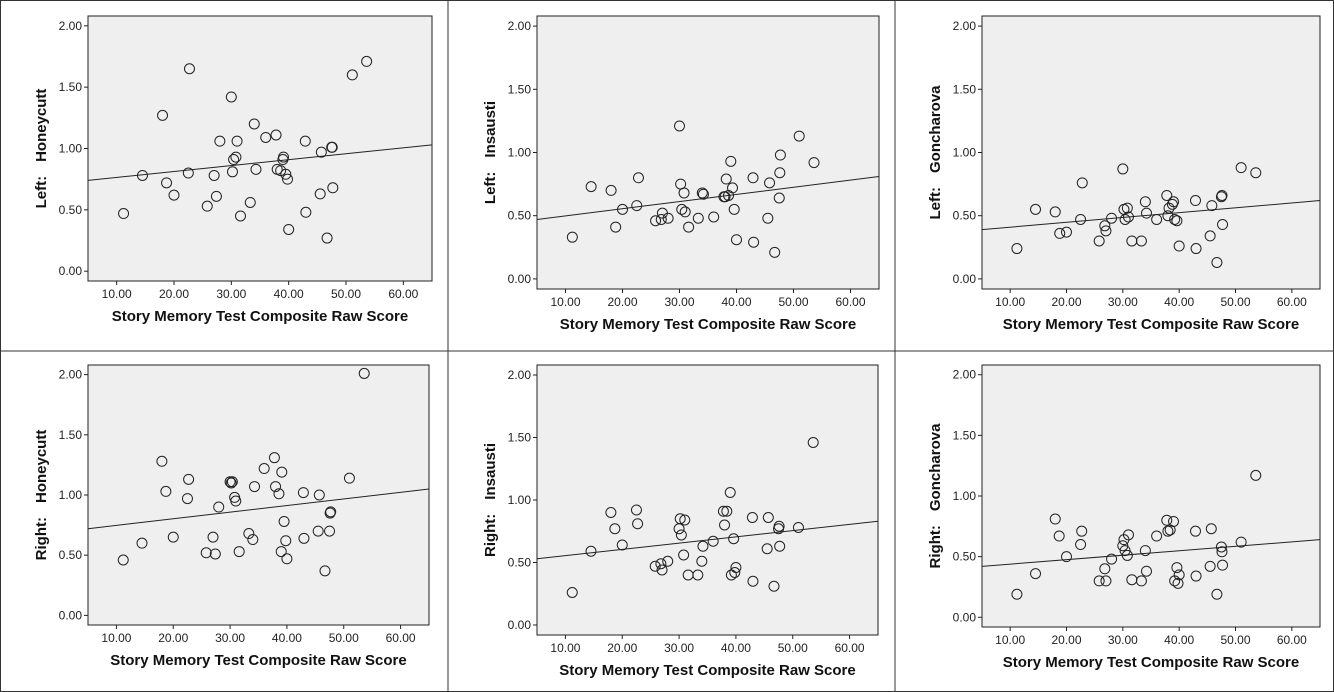 This screenshot has width=1334, height=692. Describe the element at coordinates (490, 129) in the screenshot. I see `y-axis-name: Insausti` at that location.